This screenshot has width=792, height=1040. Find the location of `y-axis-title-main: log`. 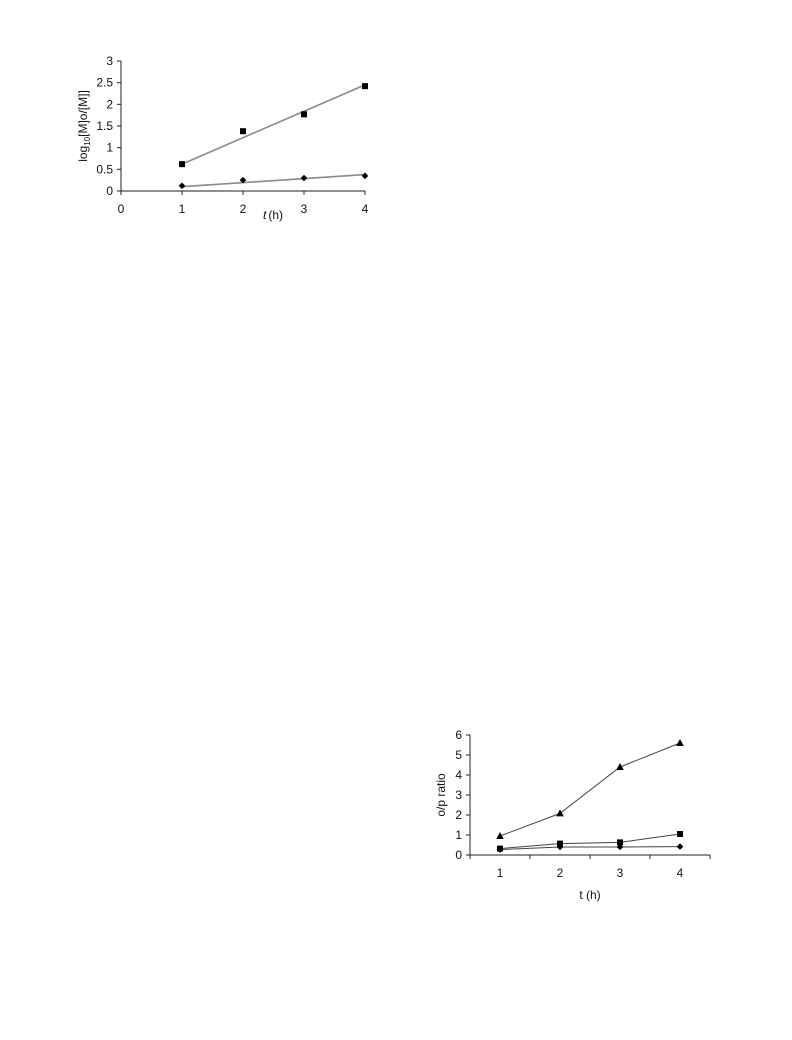

y-axis-title-main: log is located at coordinates (83, 154).